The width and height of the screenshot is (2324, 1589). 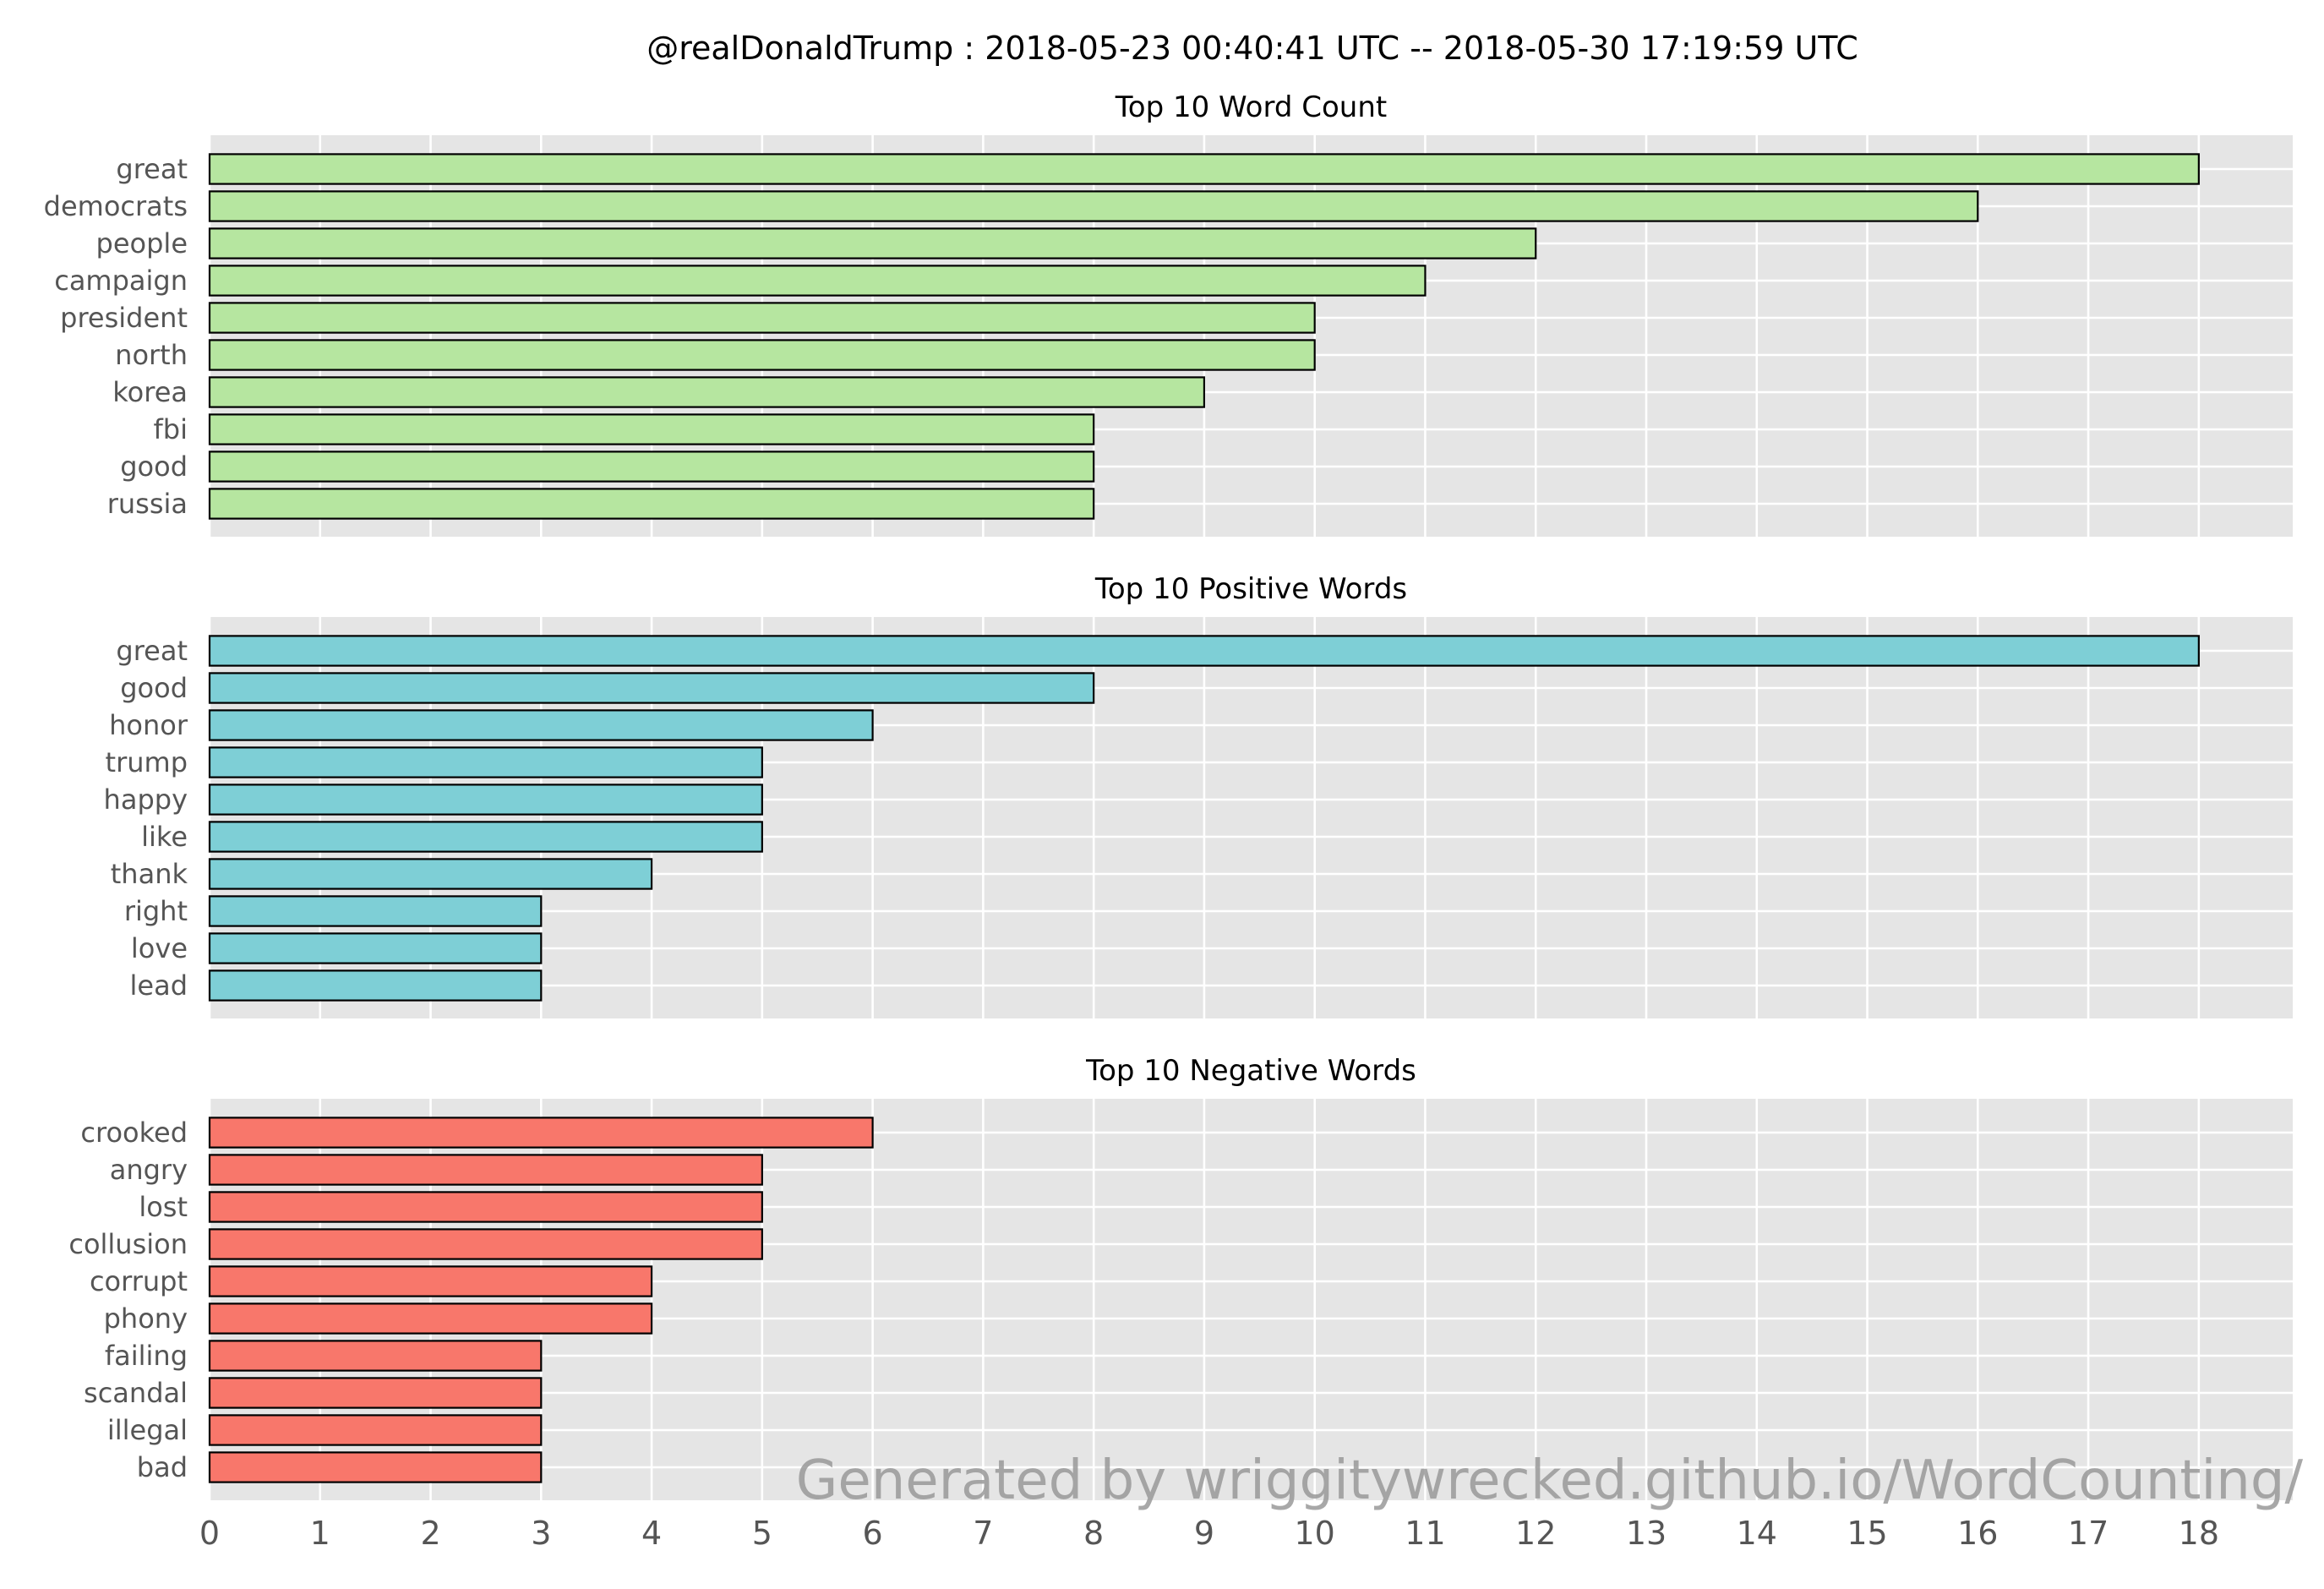 What do you see at coordinates (651, 504) in the screenshot?
I see `bar-russia` at bounding box center [651, 504].